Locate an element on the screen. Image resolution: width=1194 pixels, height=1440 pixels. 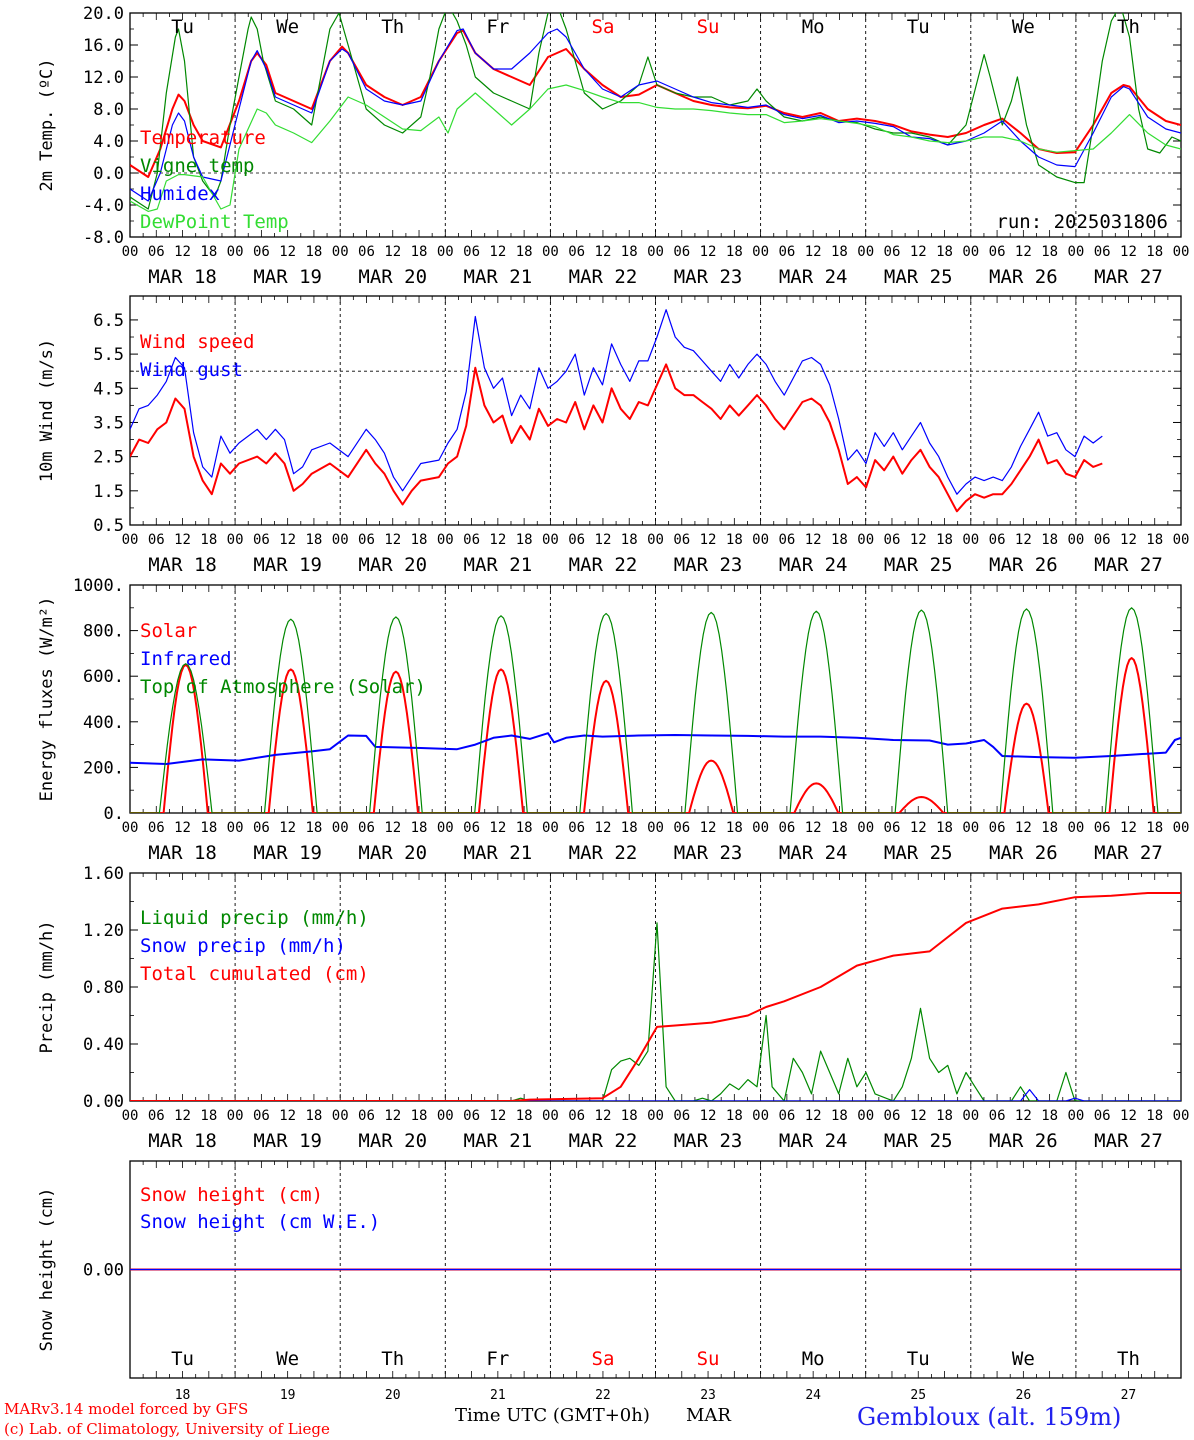
date-label: MAR 26 is located at coordinates (1023, 565).